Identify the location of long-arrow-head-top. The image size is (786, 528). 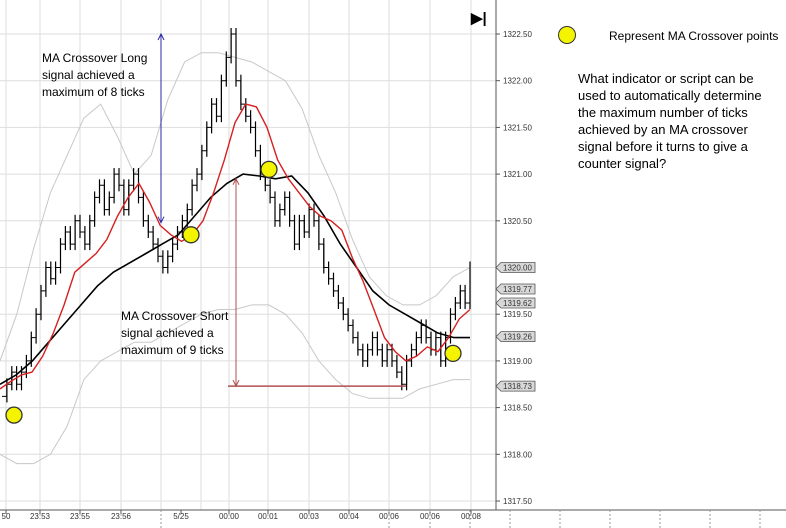
(161, 36).